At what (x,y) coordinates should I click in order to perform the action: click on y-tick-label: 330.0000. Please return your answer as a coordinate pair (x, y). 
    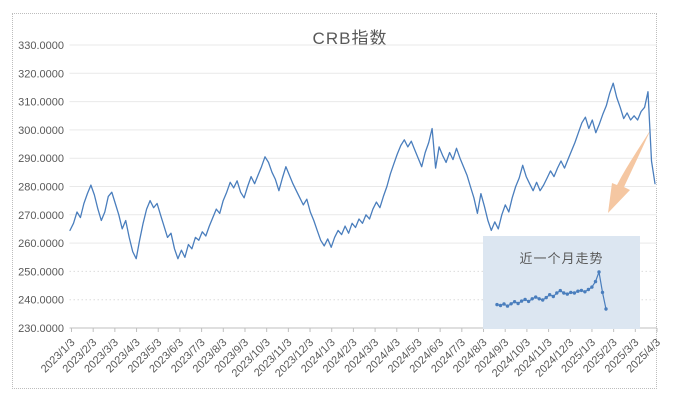
    Looking at the image, I should click on (41, 46).